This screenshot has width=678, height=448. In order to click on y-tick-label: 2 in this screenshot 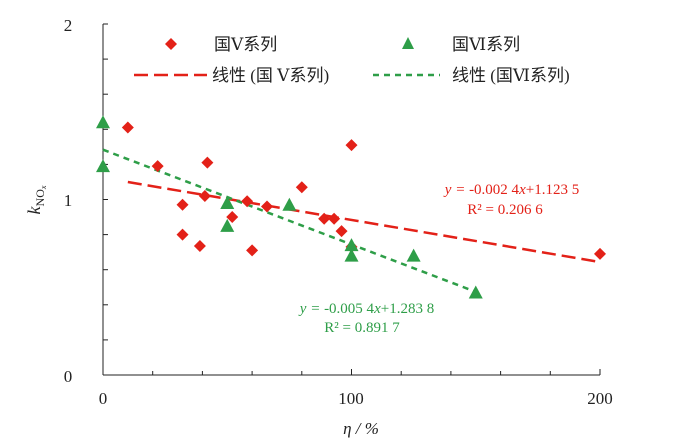, I will do `click(68, 25)`.